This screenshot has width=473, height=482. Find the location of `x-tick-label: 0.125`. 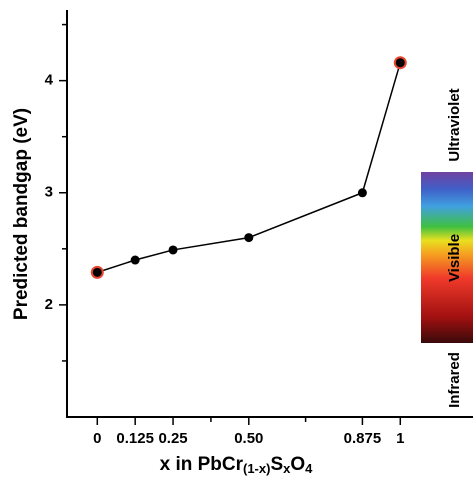

x-tick-label: 0.125 is located at coordinates (135, 438).